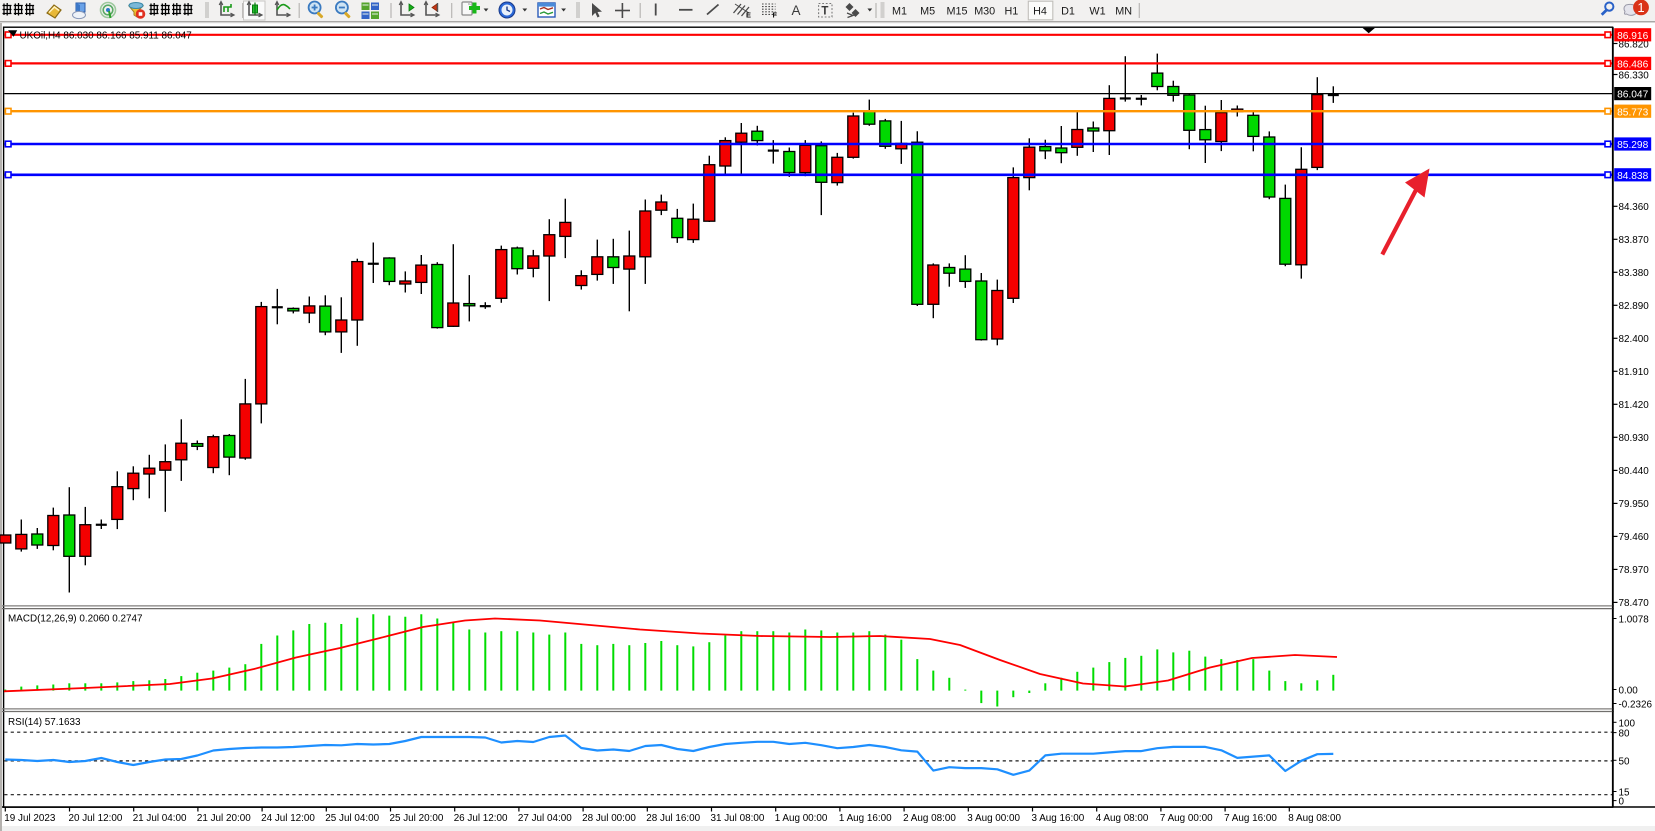 This screenshot has width=1655, height=831. I want to click on svg-text: 28 Jul 16:00, so click(673, 818).